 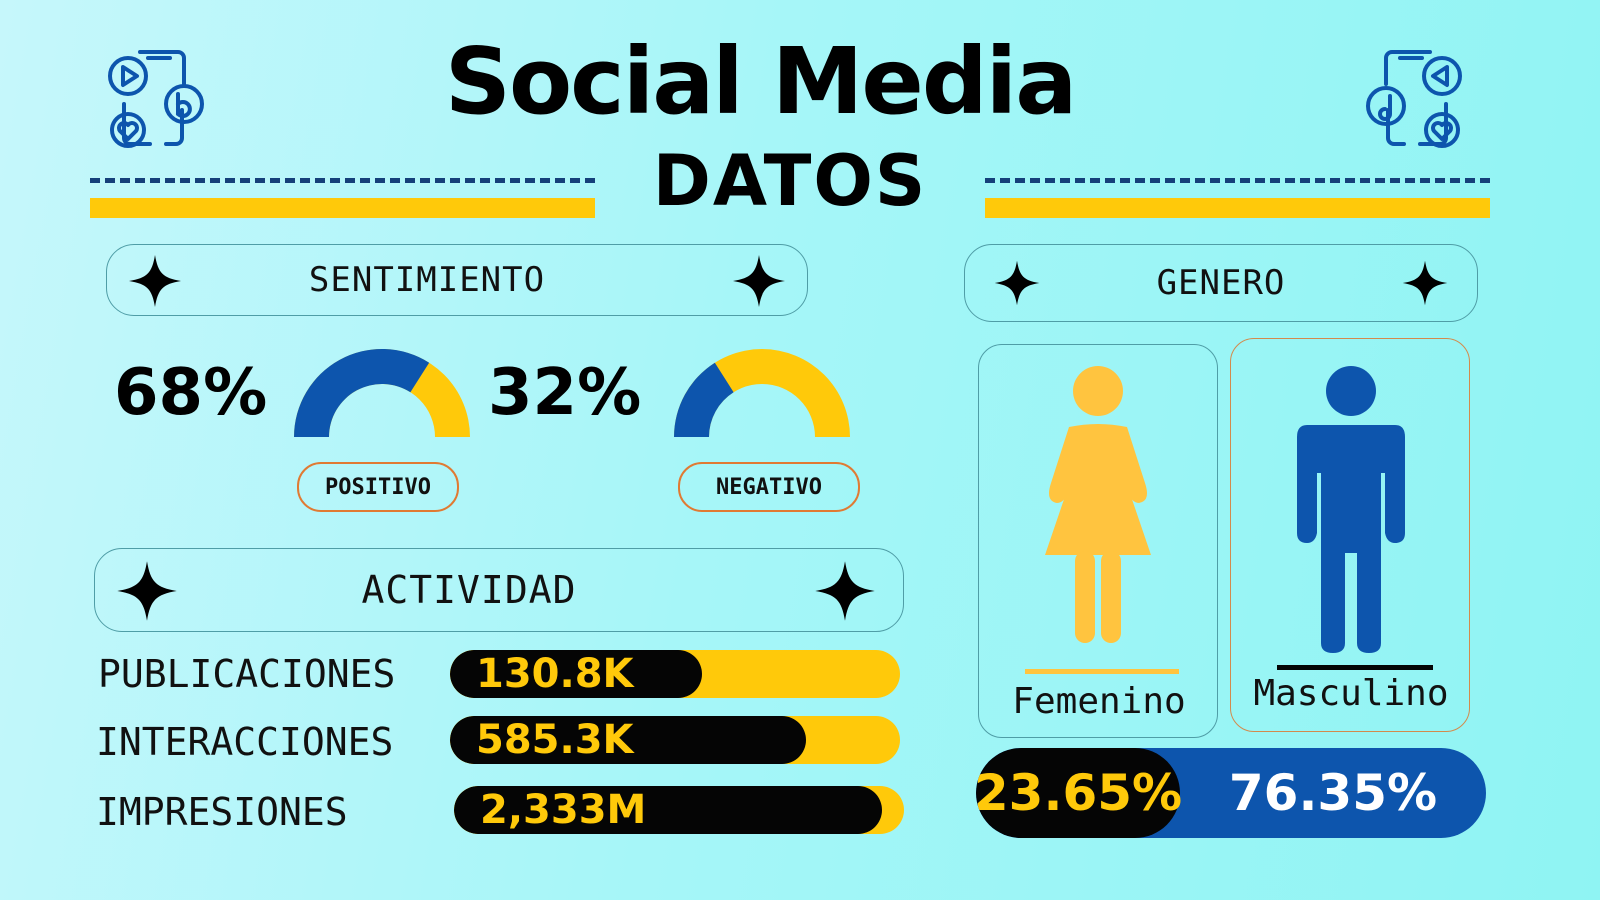 What do you see at coordinates (378, 487) in the screenshot?
I see `positive-tag: POSITIVO` at bounding box center [378, 487].